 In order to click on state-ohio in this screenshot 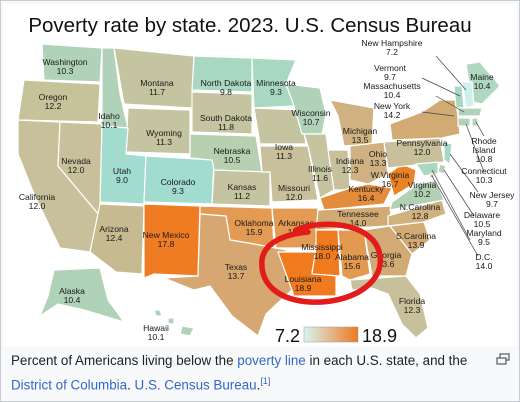, I will do `click(369, 163)`.